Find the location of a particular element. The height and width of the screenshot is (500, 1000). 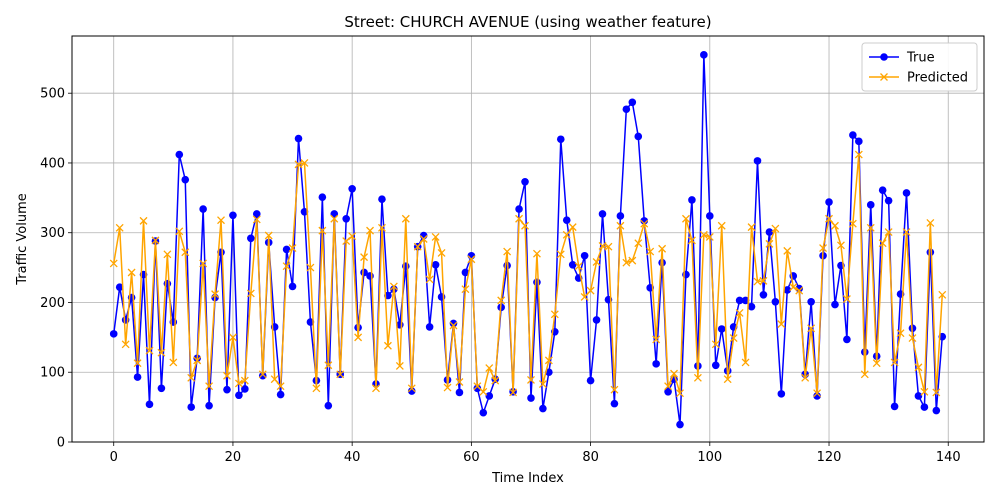

y-tick-label: 100 is located at coordinates (52, 373).